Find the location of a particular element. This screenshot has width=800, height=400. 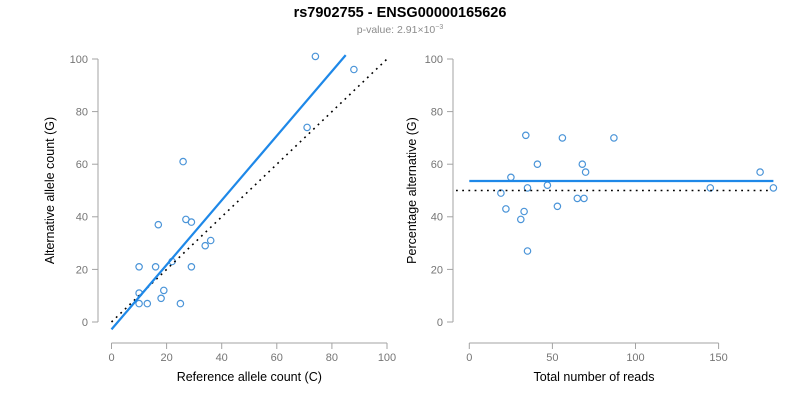

pvalue-text: p-value: 2.91×10 is located at coordinates (396, 30).